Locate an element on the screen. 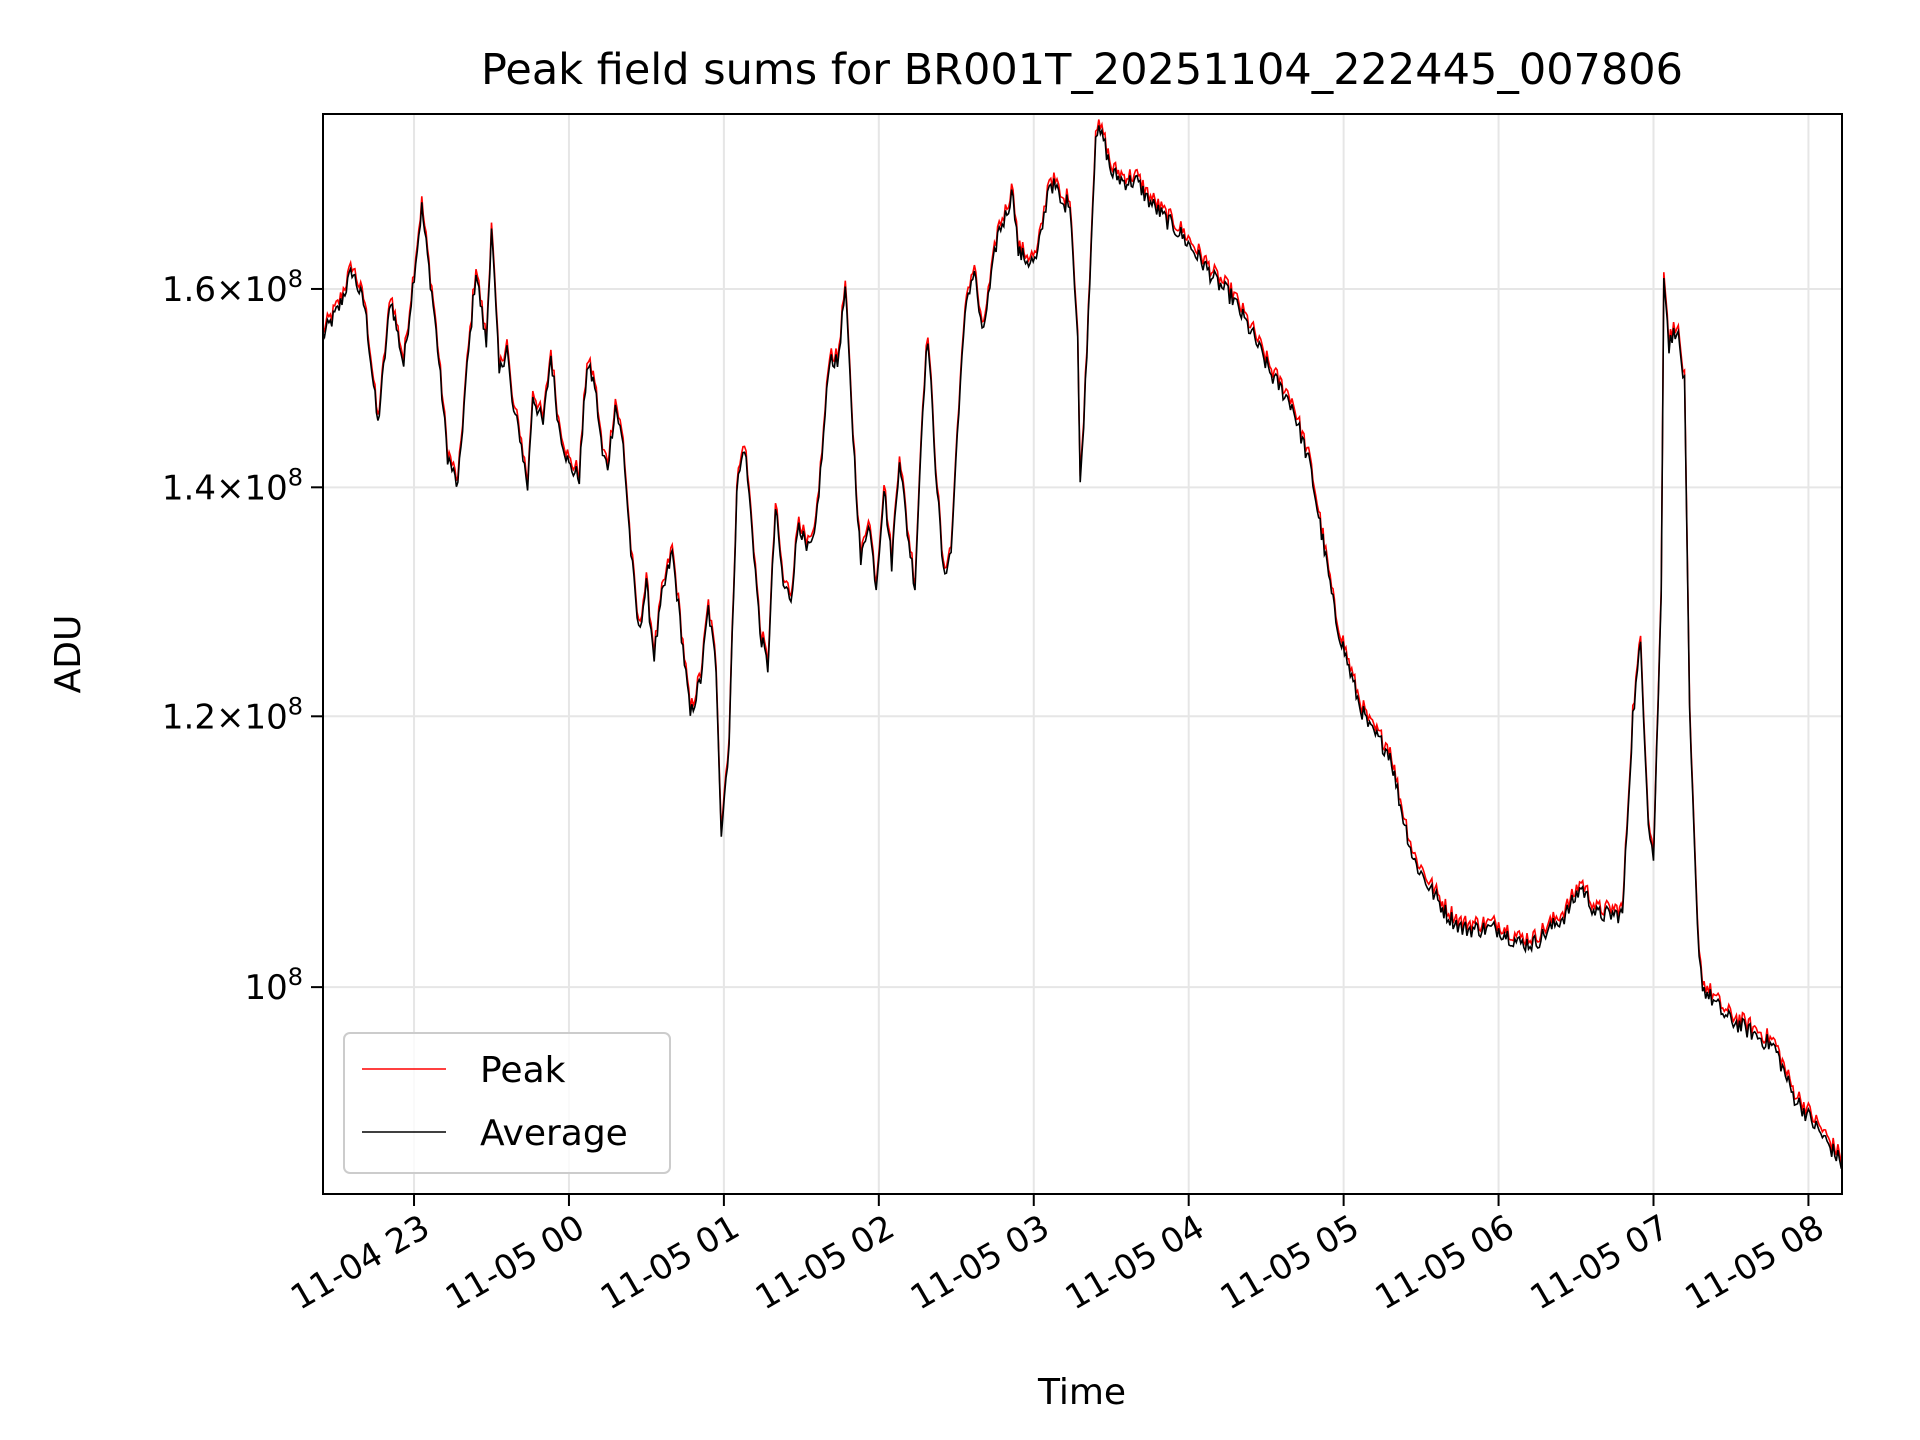 This screenshot has height=1440, width=1920. x-axis-label: Time is located at coordinates (1081, 1392).